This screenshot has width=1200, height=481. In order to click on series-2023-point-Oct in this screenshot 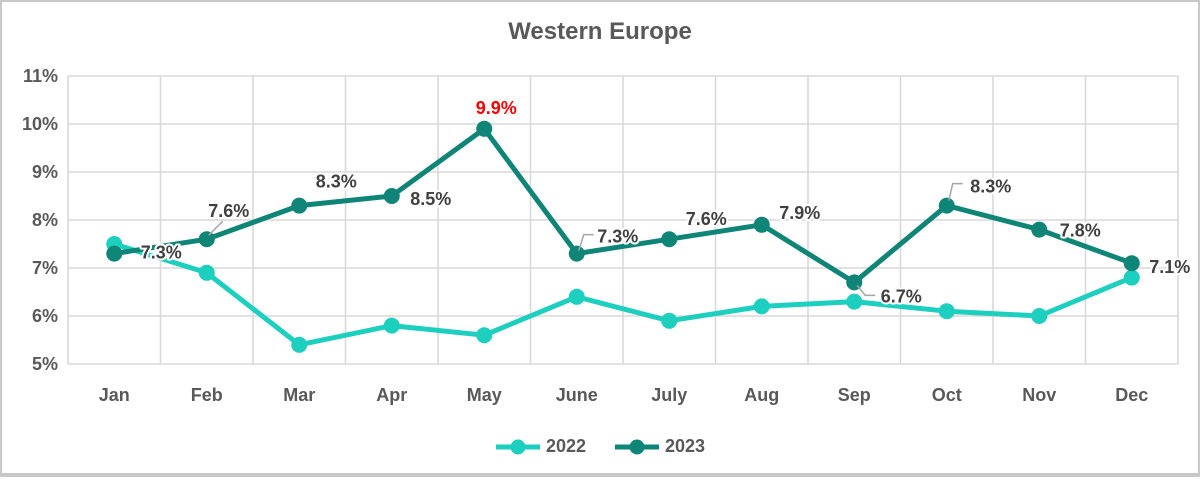, I will do `click(946, 205)`.